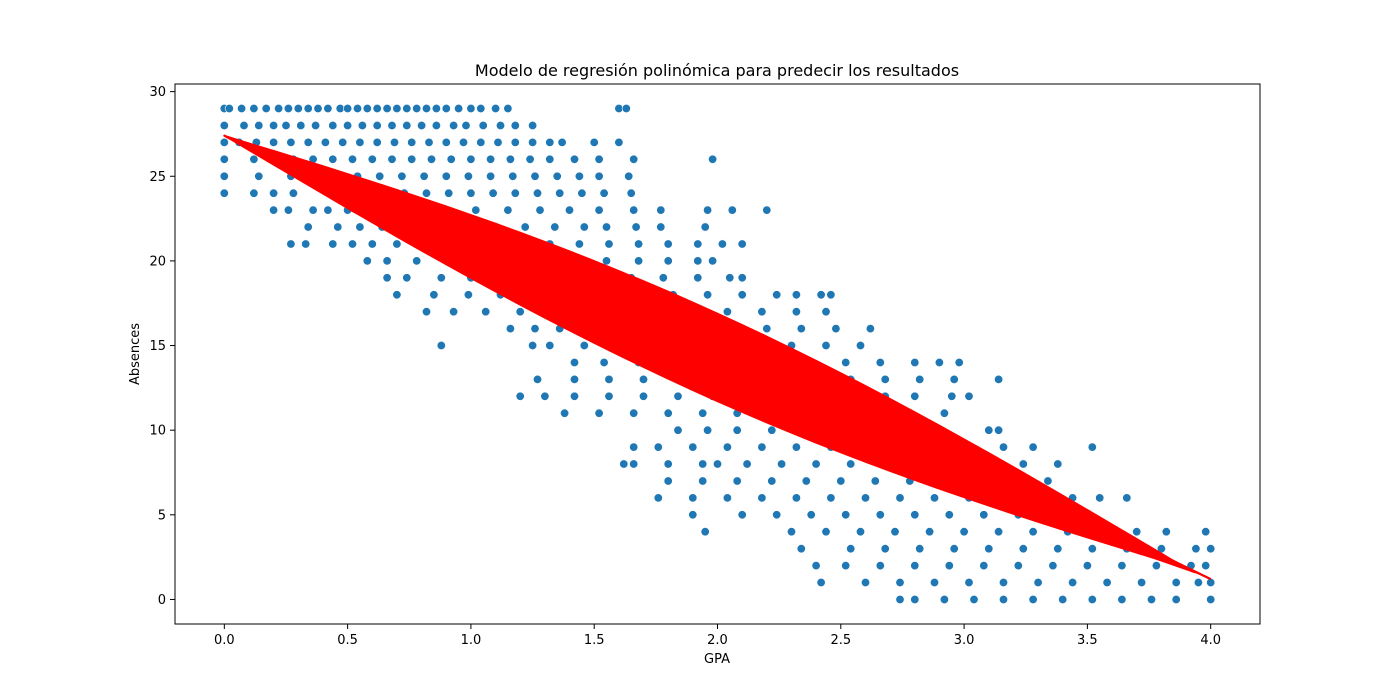  What do you see at coordinates (224, 640) in the screenshot?
I see `x-tick-label: 0.0` at bounding box center [224, 640].